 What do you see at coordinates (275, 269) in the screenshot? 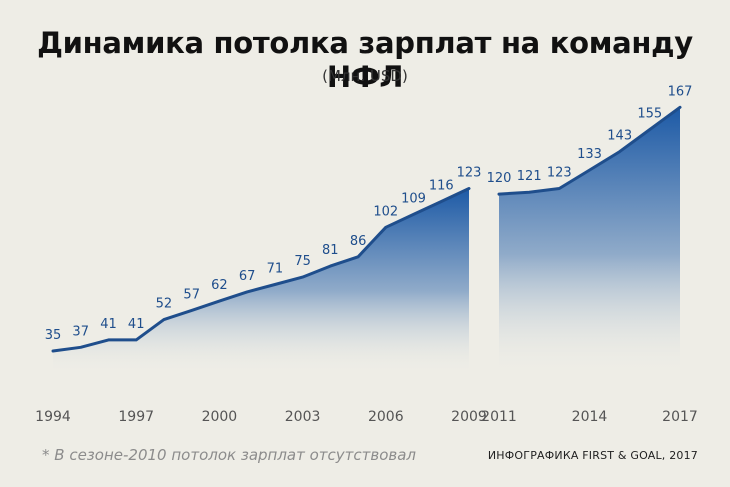
I see `data-label: 71` at bounding box center [275, 269].